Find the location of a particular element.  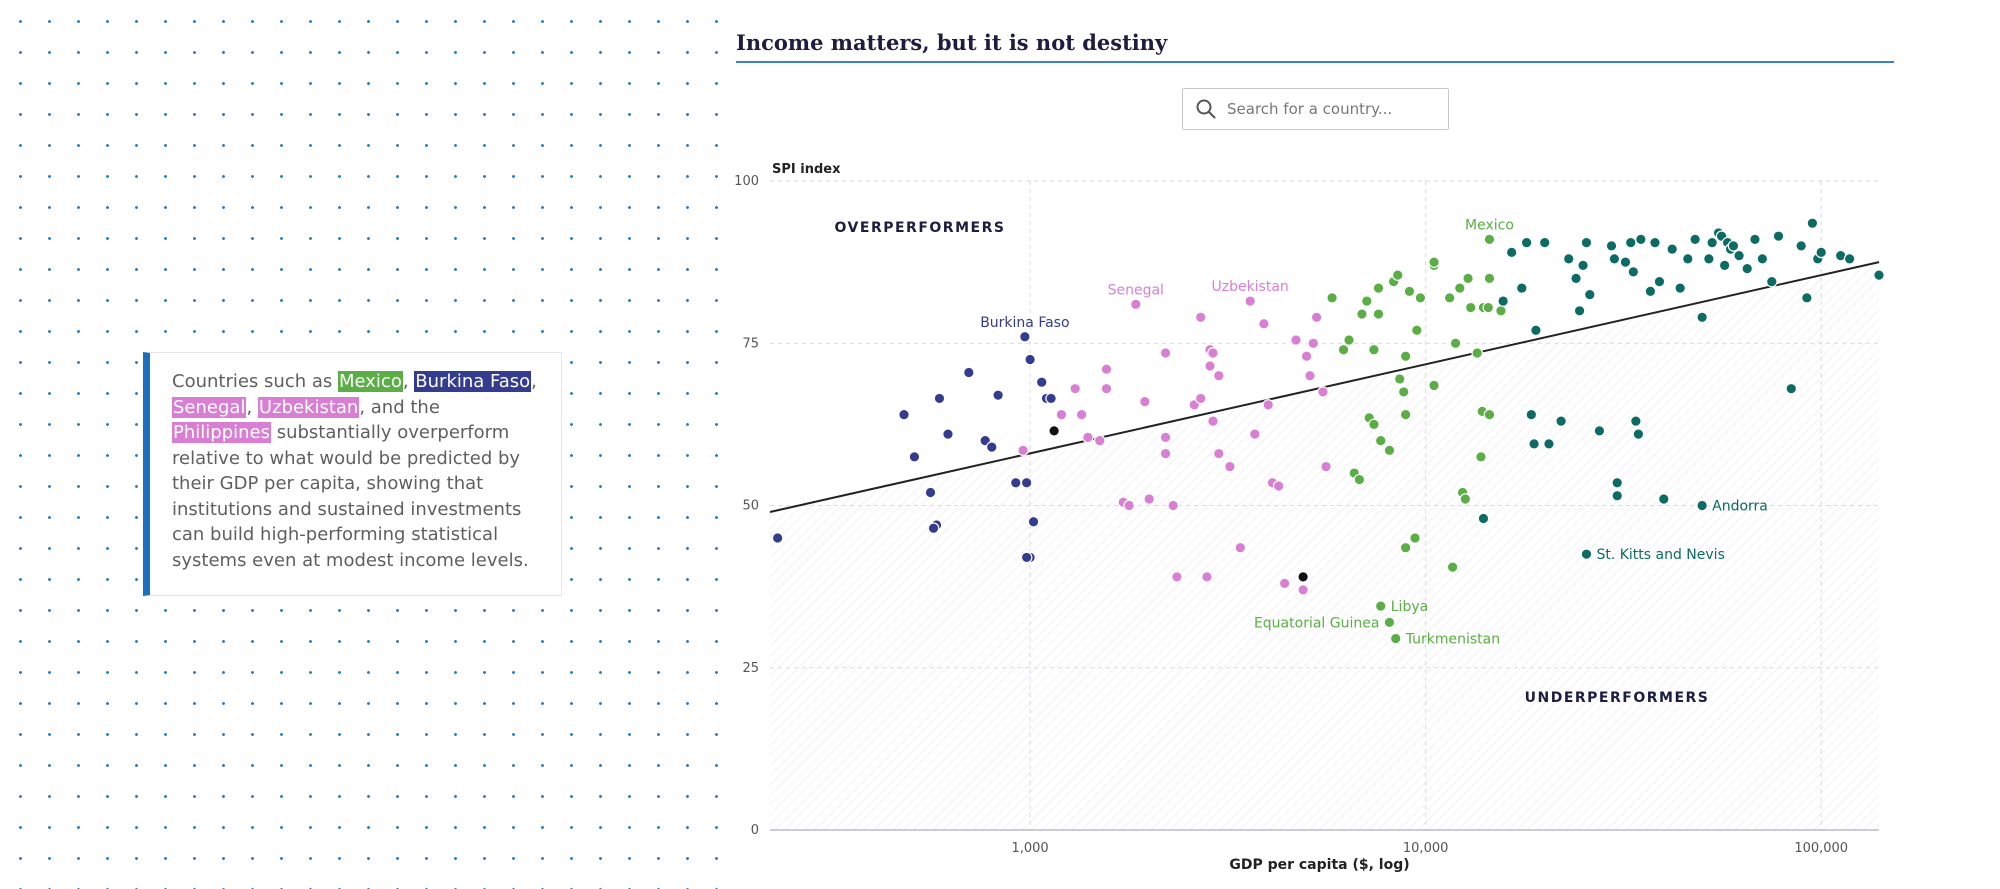

country-label: Equatorial Guinea is located at coordinates (1316, 623).